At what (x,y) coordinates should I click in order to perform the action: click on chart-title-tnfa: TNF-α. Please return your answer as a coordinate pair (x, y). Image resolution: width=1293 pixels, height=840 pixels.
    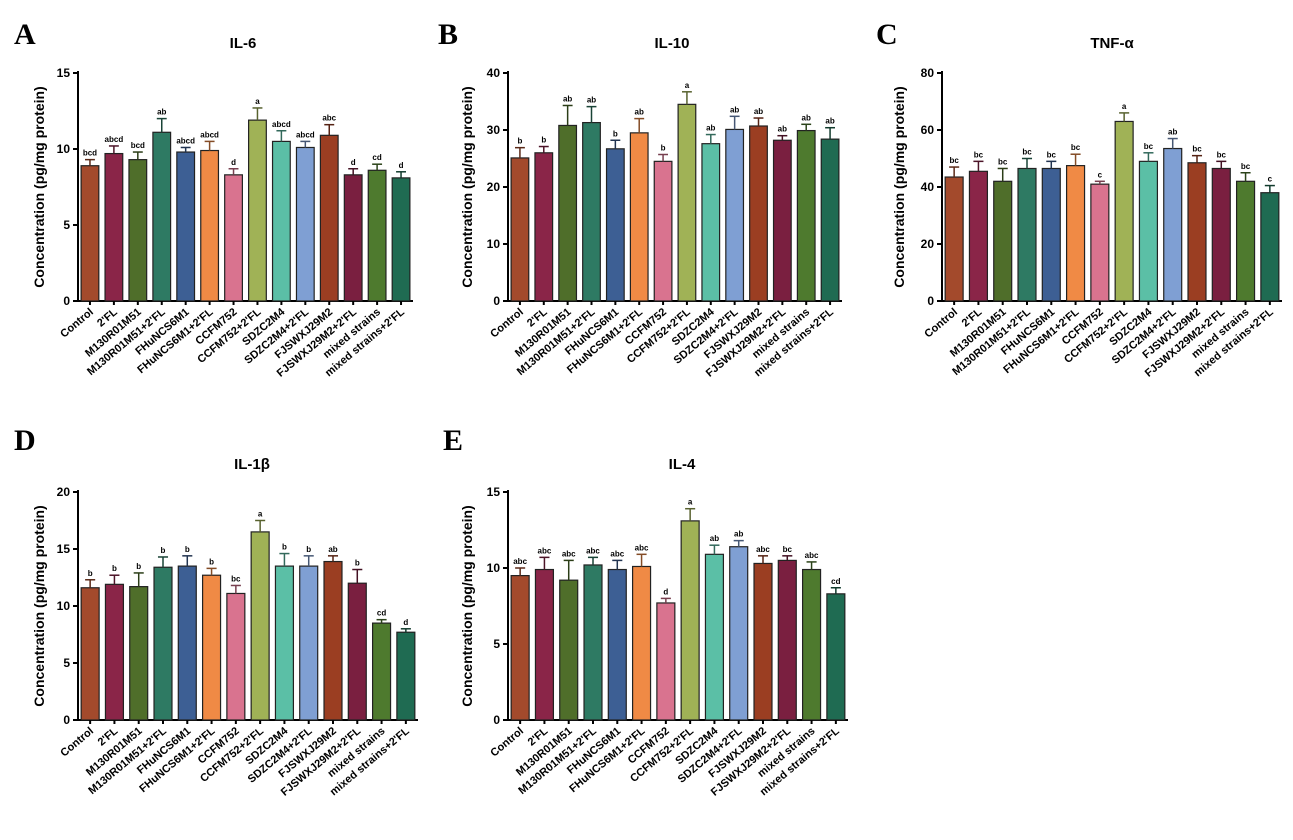
    Looking at the image, I should click on (1112, 43).